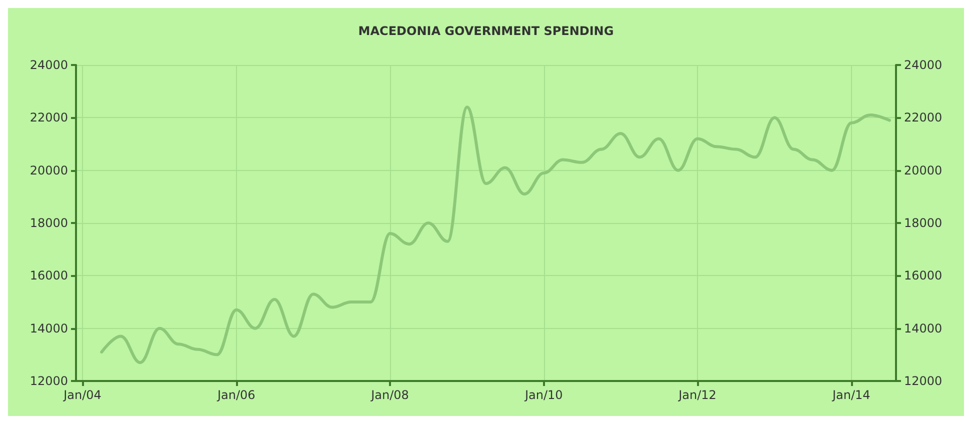  Describe the element at coordinates (49, 381) in the screenshot. I see `y-tick-label: 12000` at that location.